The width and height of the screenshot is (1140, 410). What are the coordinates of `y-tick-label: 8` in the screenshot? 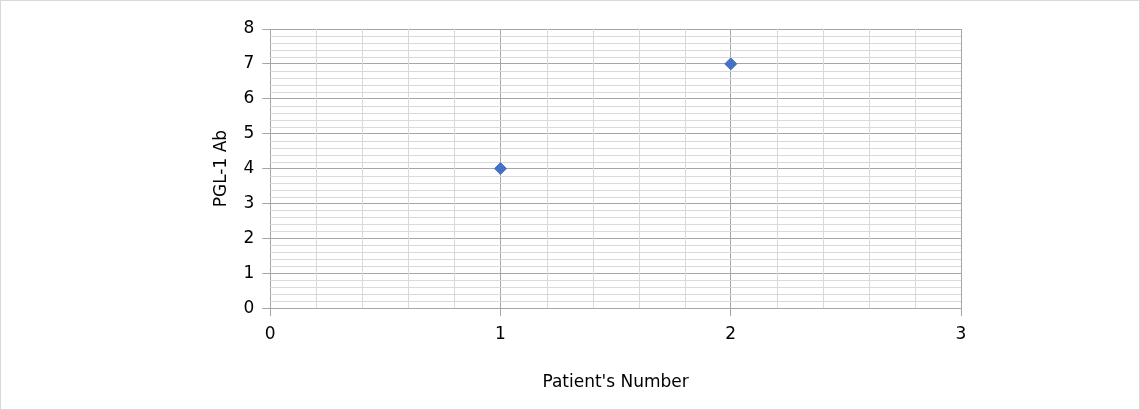 It's located at (249, 27).